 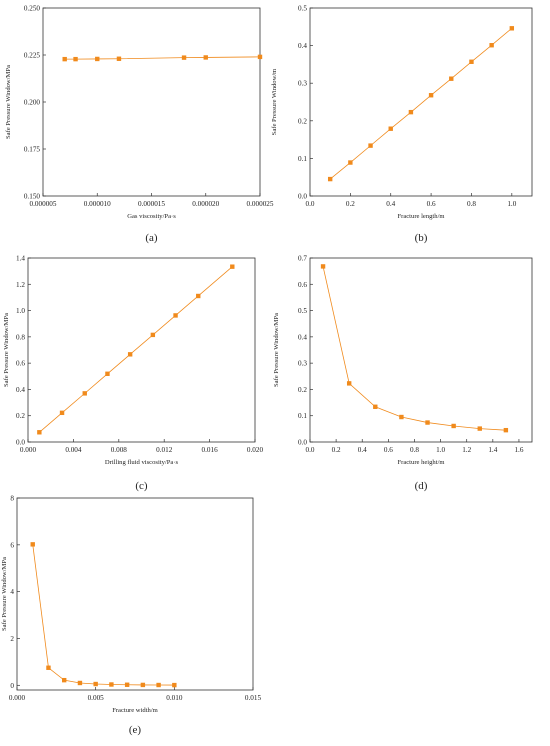 I want to click on x-tick-label: 0.0, so click(x=310, y=450).